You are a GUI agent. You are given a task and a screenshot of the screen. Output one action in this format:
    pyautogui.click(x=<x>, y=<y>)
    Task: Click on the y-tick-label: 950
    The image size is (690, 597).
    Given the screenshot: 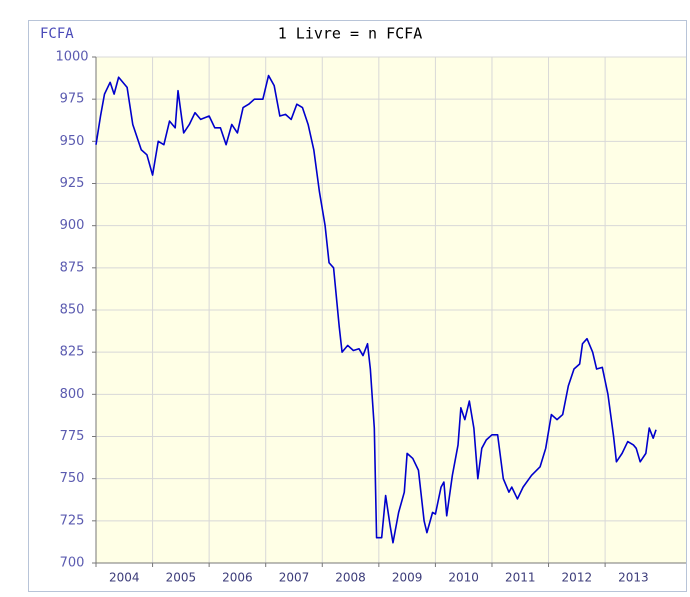 What is the action you would take?
    pyautogui.click(x=72, y=141)
    